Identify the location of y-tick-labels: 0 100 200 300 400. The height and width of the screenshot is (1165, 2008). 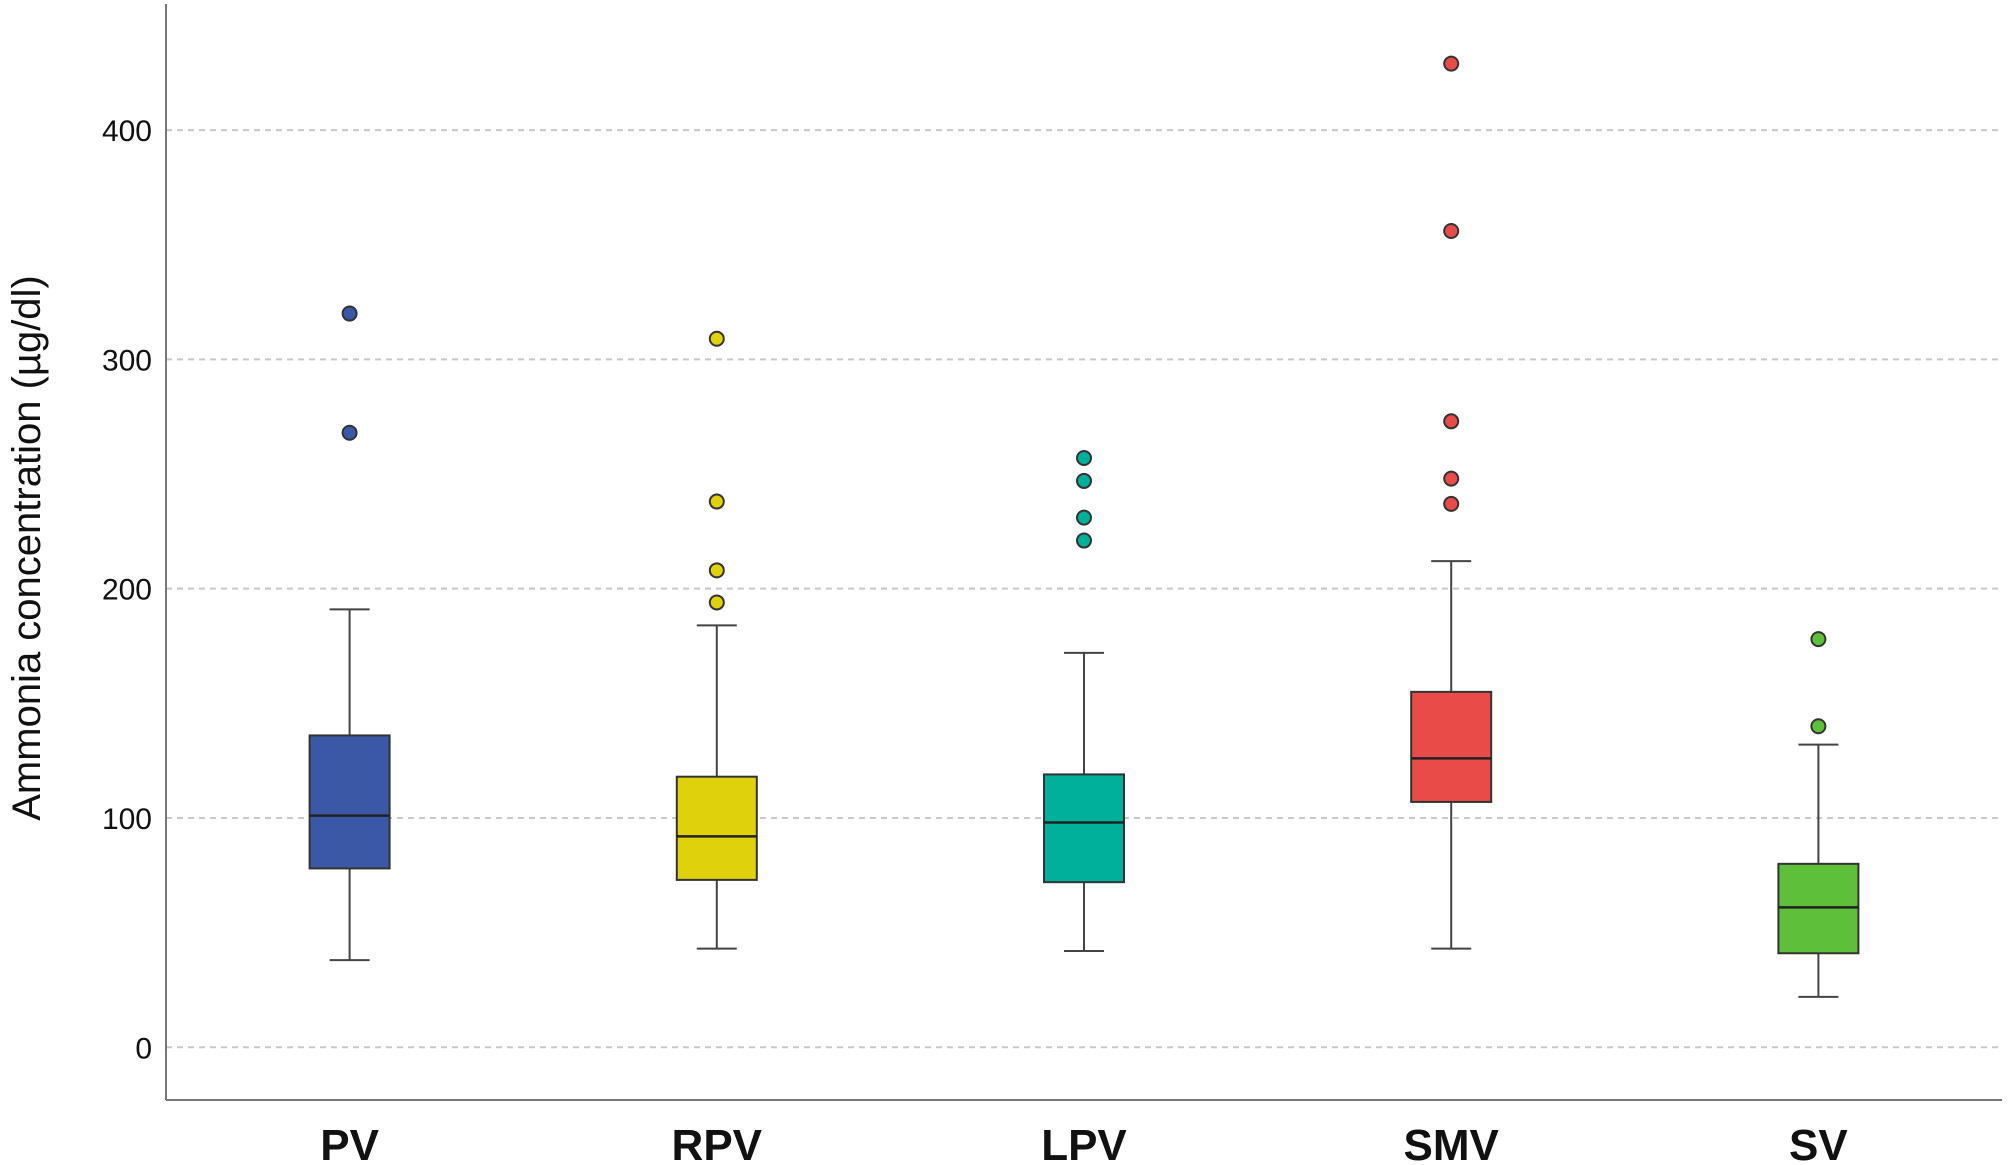
(127, 590).